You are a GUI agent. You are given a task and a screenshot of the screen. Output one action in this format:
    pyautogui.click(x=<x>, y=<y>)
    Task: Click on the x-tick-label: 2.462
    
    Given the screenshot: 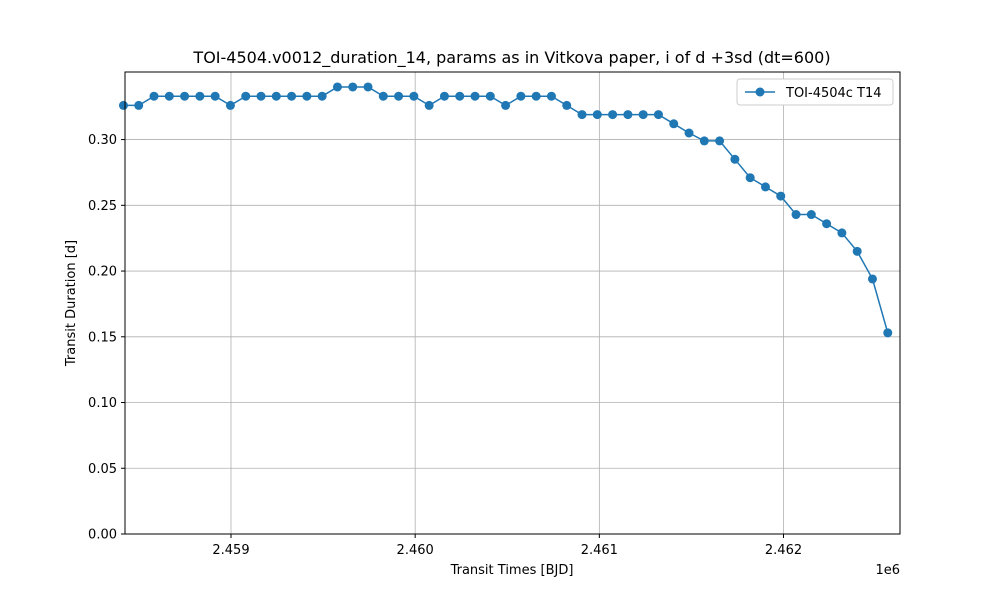 What is the action you would take?
    pyautogui.click(x=783, y=550)
    